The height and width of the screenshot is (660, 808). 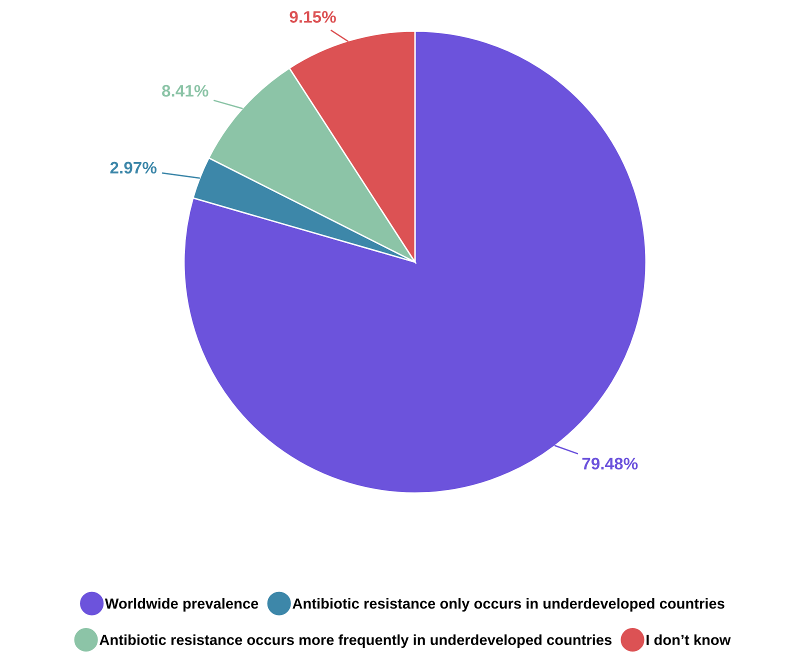 I want to click on data-label: 9.15%, so click(x=313, y=17).